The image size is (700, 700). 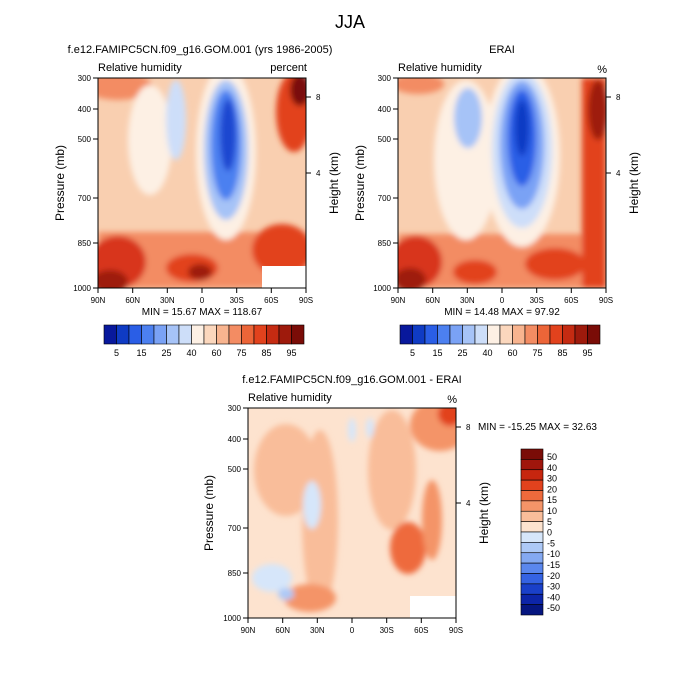 What do you see at coordinates (552, 479) in the screenshot?
I see `colorbar-label: 30` at bounding box center [552, 479].